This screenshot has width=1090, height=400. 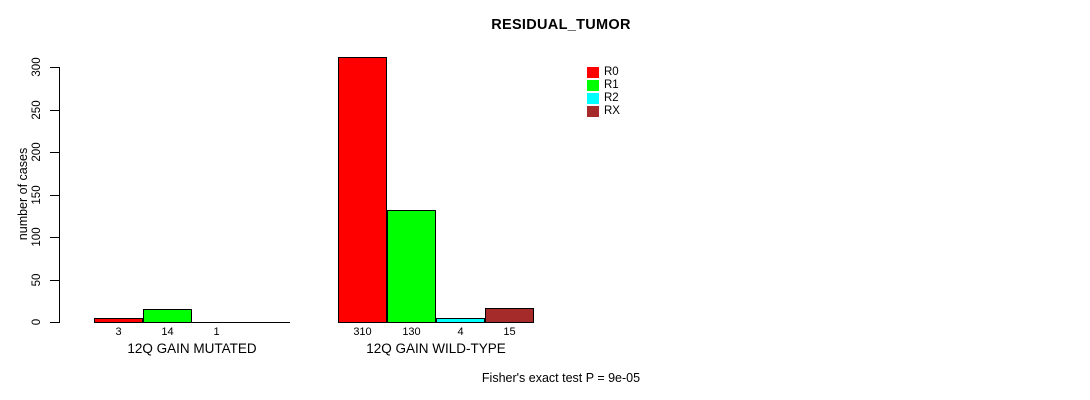 I want to click on bar-value-label: 1, so click(x=216, y=332).